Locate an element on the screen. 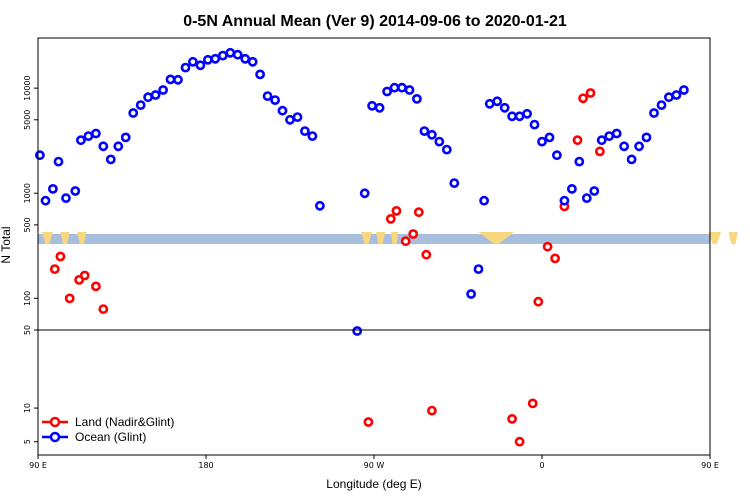 The image size is (750, 500). y-tick-label-1-1: 10 is located at coordinates (27, 408).